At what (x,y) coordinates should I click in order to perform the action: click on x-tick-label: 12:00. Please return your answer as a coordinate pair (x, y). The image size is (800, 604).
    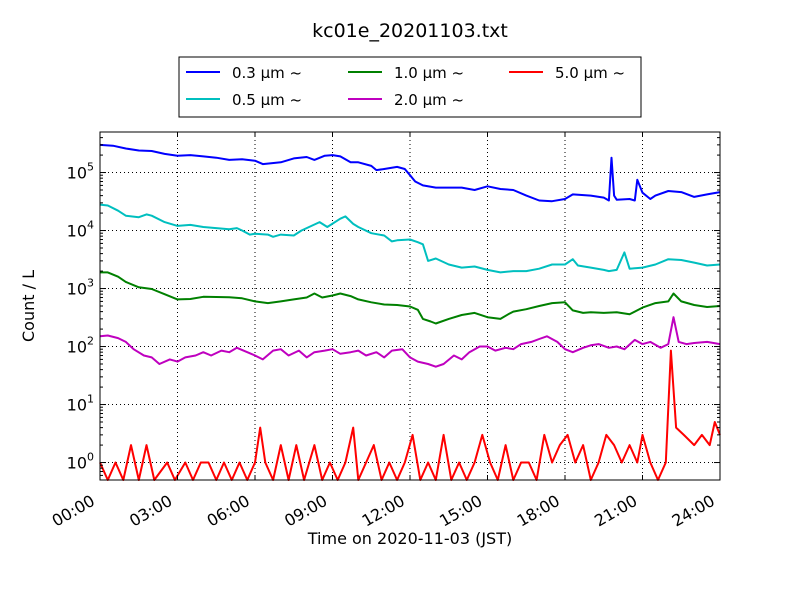
    Looking at the image, I should click on (383, 511).